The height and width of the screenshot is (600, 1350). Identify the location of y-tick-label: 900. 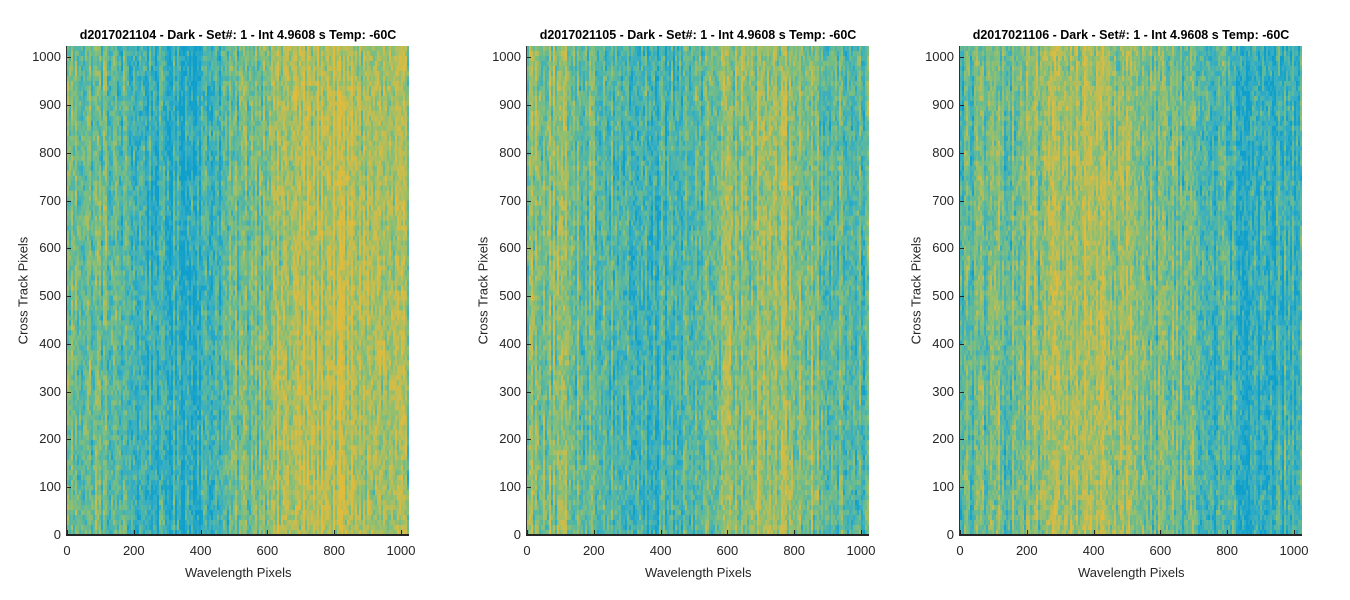
(41, 104).